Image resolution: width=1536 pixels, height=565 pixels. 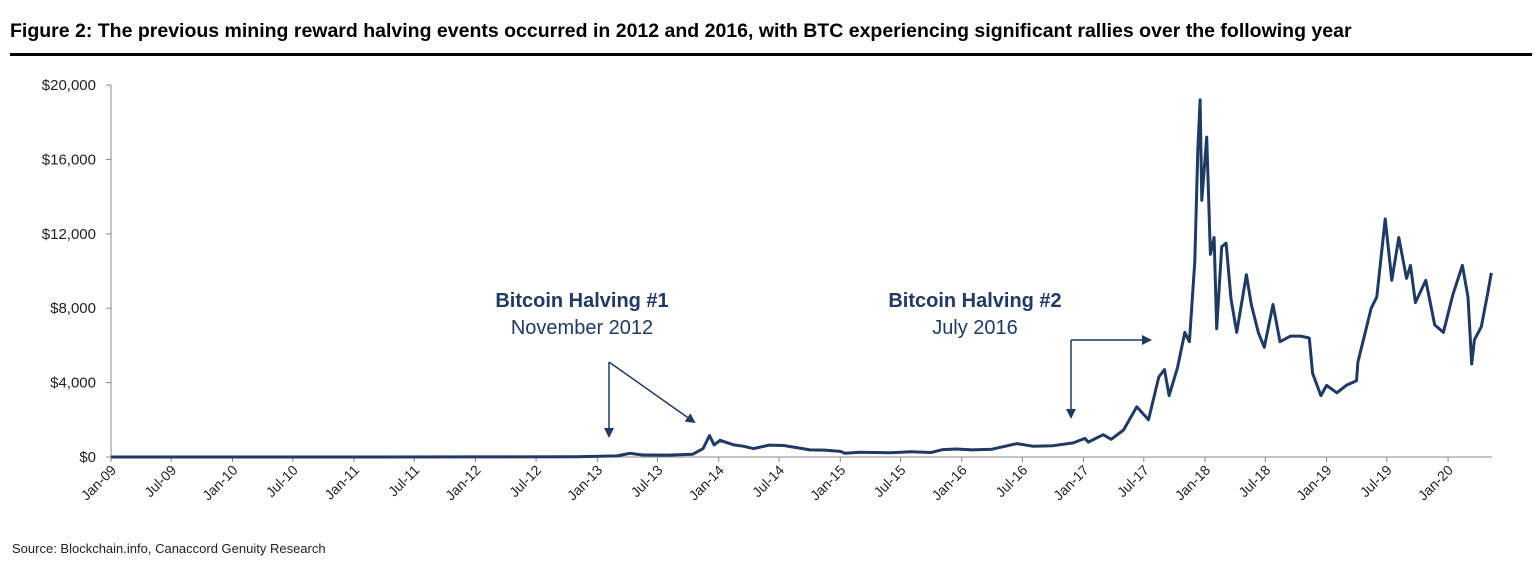 What do you see at coordinates (404, 481) in the screenshot?
I see `x-tick-label: Jul-11` at bounding box center [404, 481].